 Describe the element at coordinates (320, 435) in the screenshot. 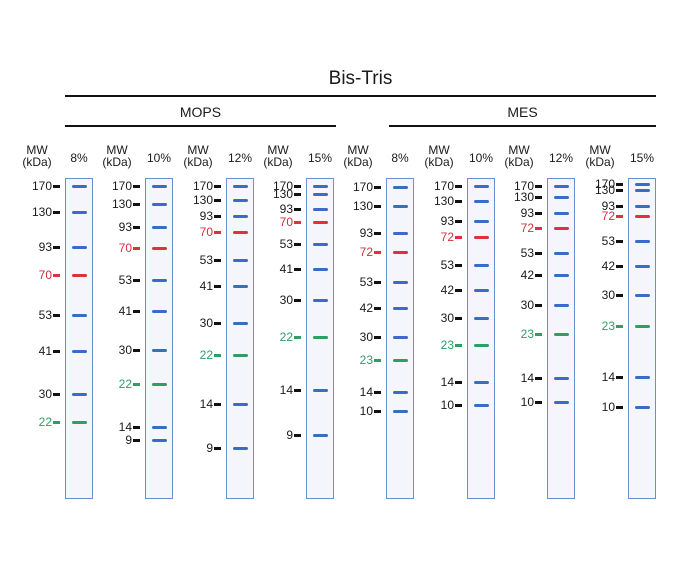

I see `band-9kda` at that location.